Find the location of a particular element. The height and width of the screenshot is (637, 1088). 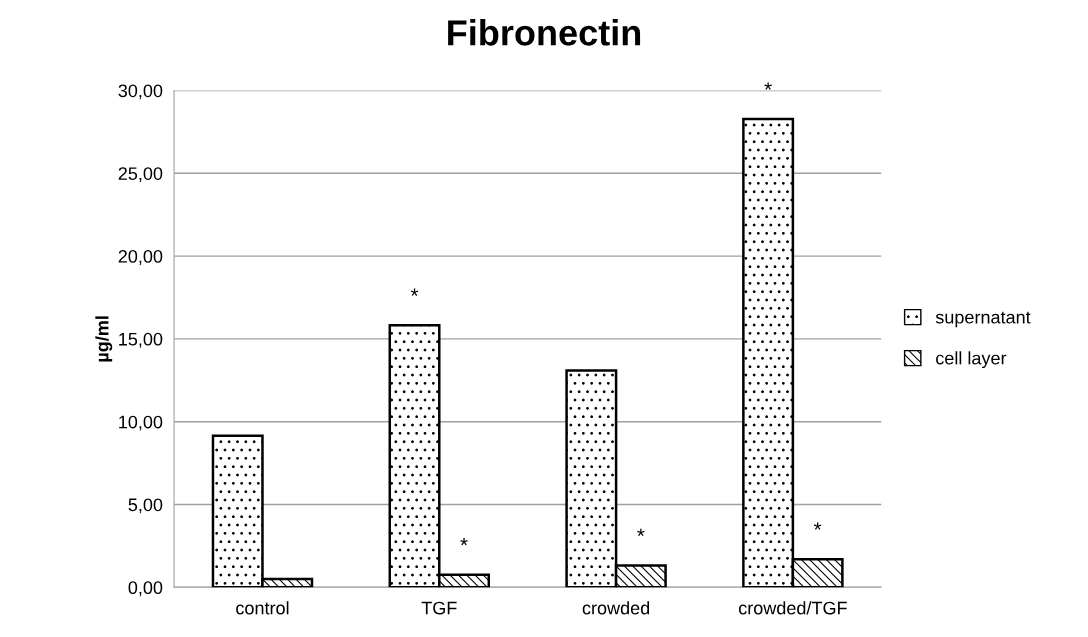

legend-label: cell layer is located at coordinates (971, 360).